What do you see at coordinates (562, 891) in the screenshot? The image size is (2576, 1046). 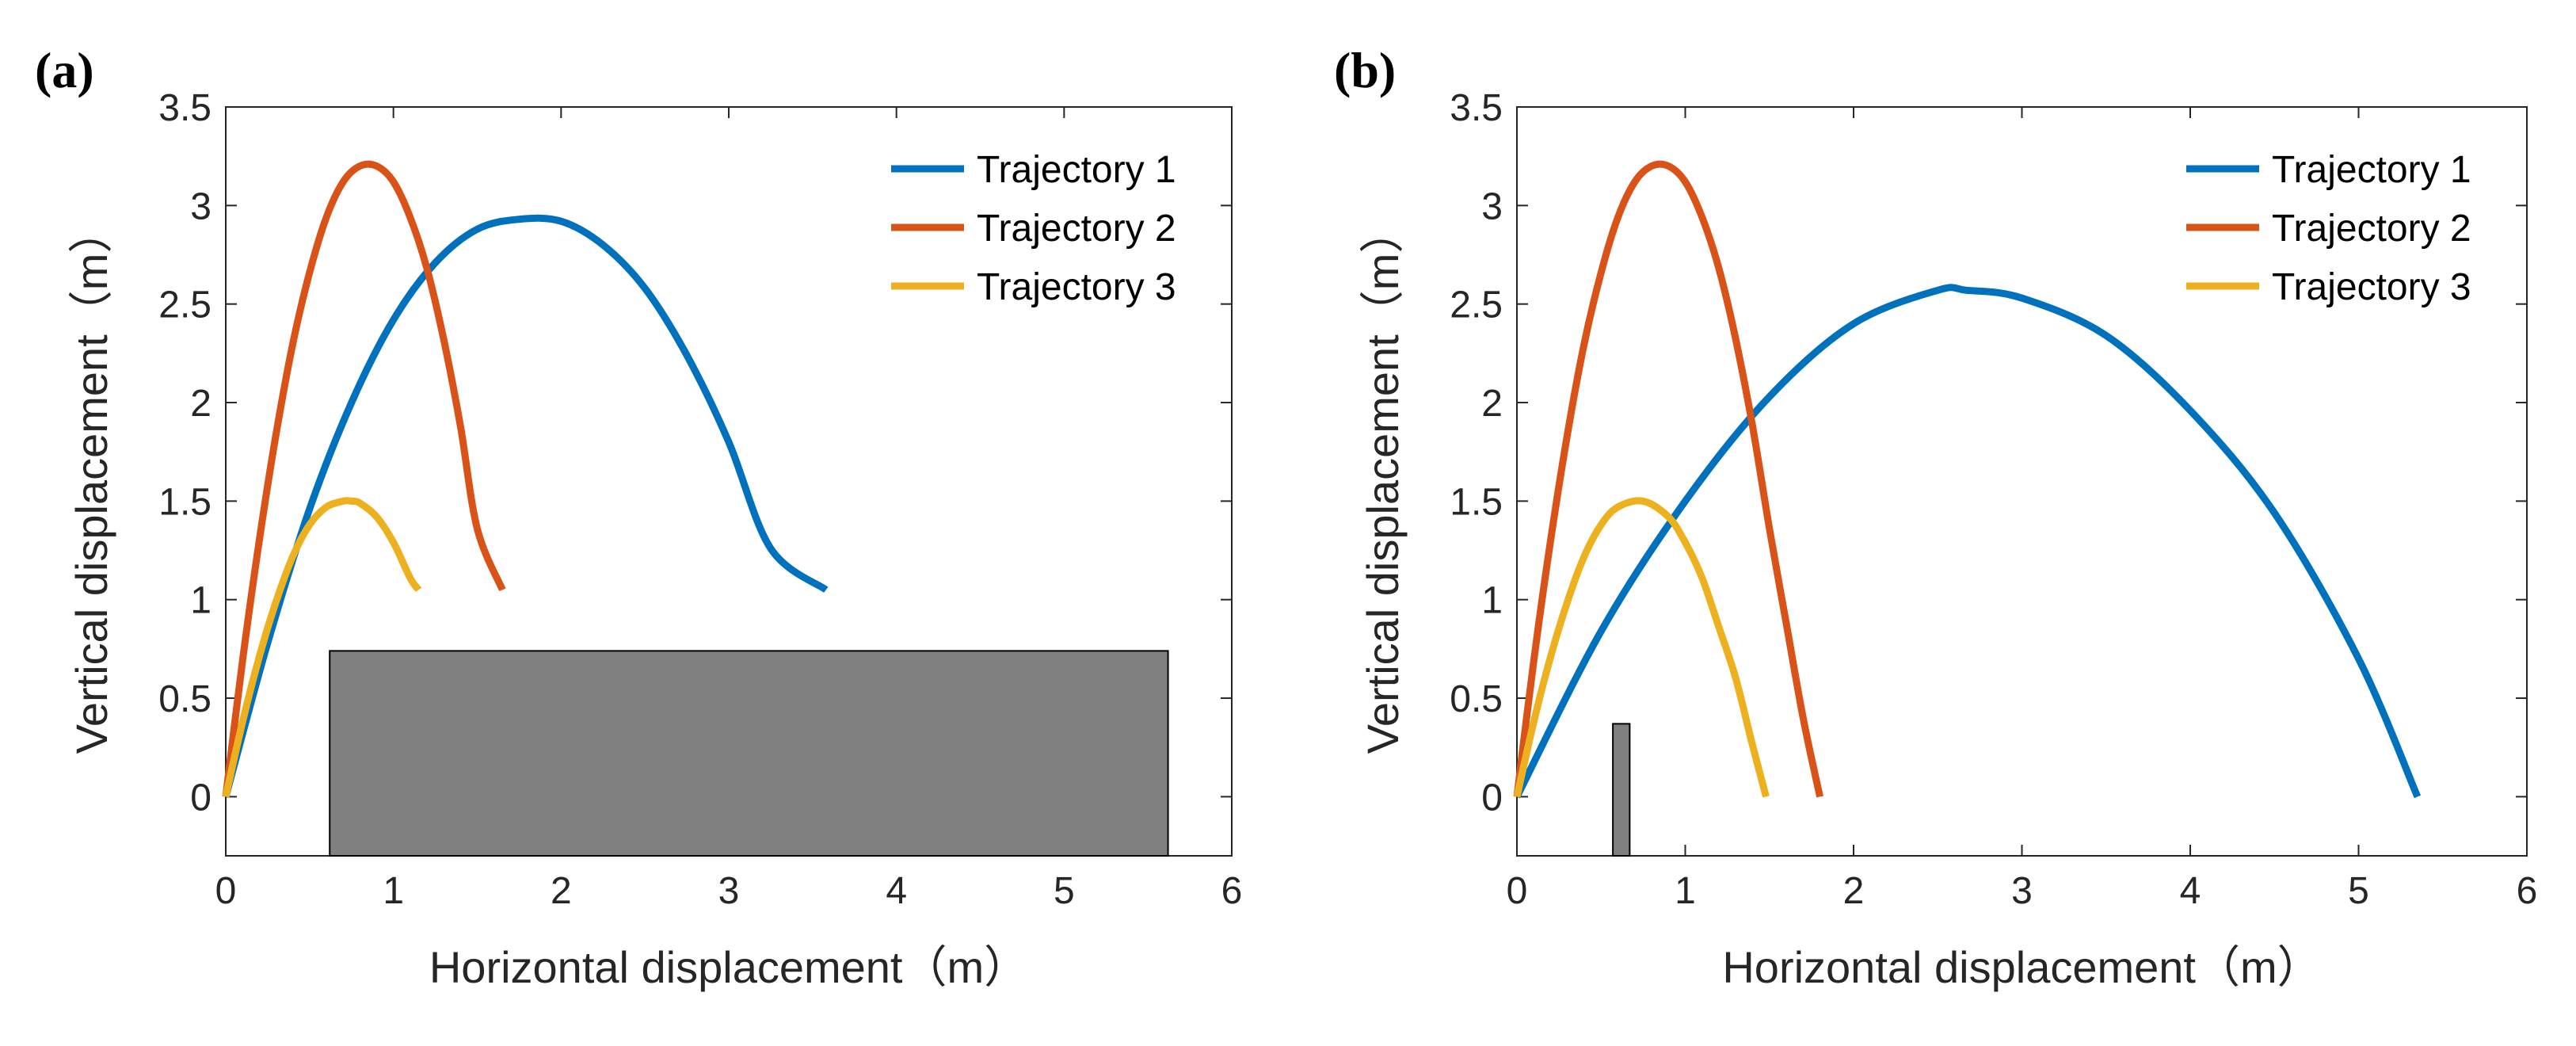 I see `x-tick-label-a: 2` at bounding box center [562, 891].